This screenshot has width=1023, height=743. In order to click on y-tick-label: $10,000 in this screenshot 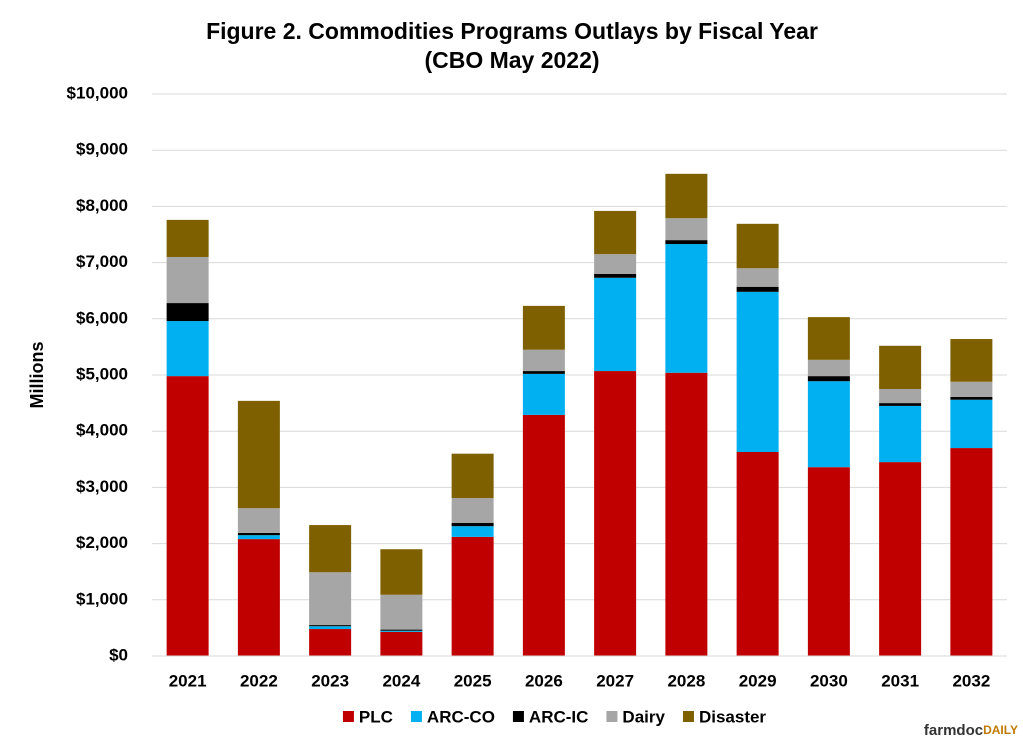, I will do `click(97, 92)`.